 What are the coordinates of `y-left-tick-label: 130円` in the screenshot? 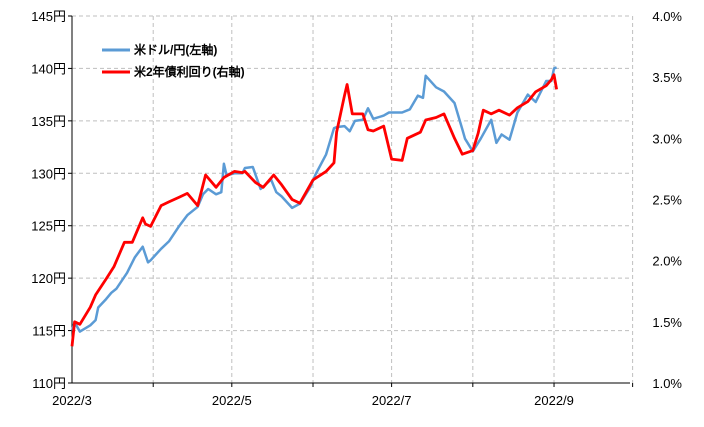 It's located at (48, 173).